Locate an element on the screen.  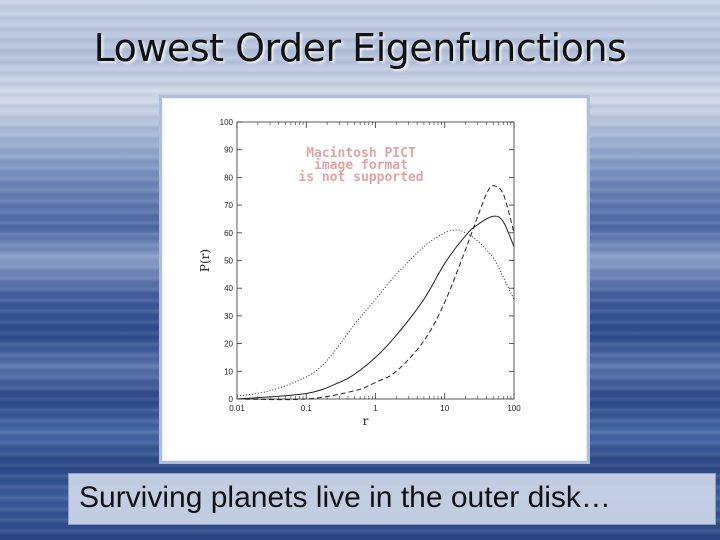
y-tick-label: 60 is located at coordinates (228, 233).